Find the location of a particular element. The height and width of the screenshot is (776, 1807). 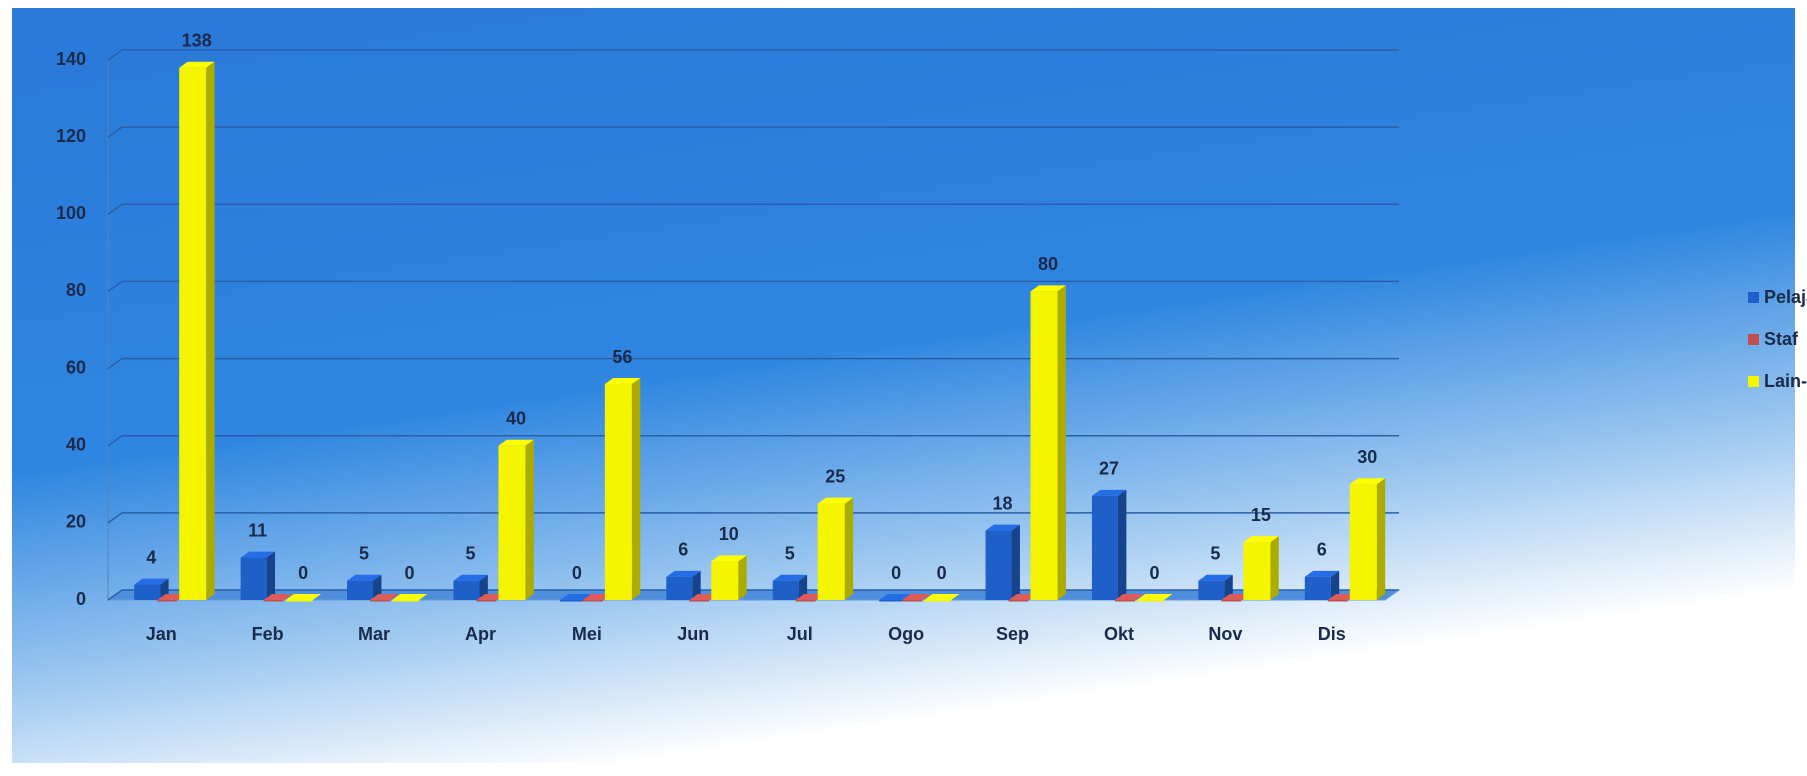

data-label: 56 is located at coordinates (622, 357).